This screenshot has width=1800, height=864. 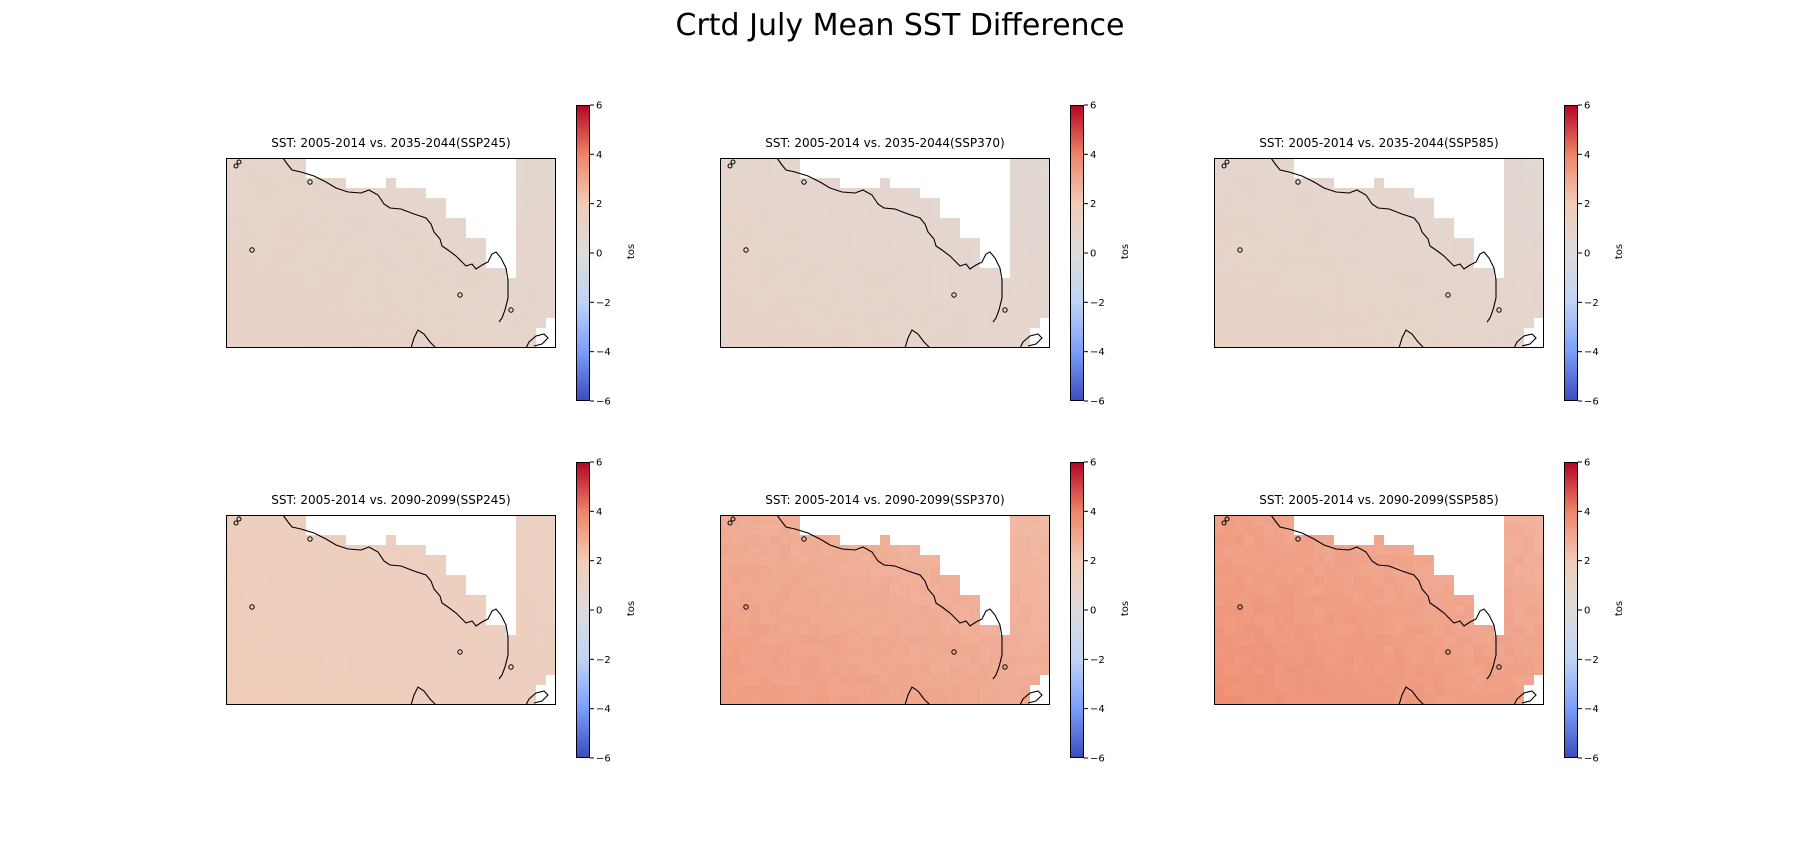 I want to click on colorbar-tick-label: 4, so click(x=1587, y=155).